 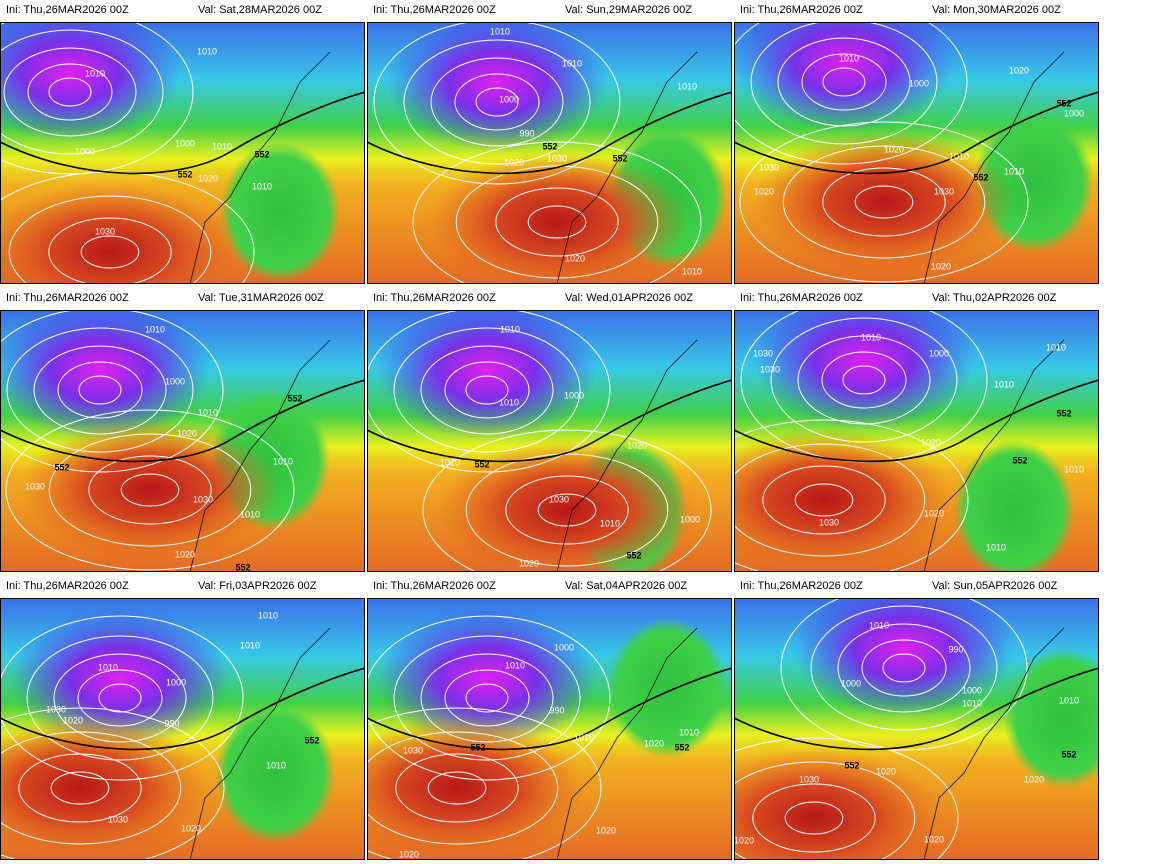 I want to click on valid-time: Val: Thu,02APR2026 00Z, so click(x=994, y=298).